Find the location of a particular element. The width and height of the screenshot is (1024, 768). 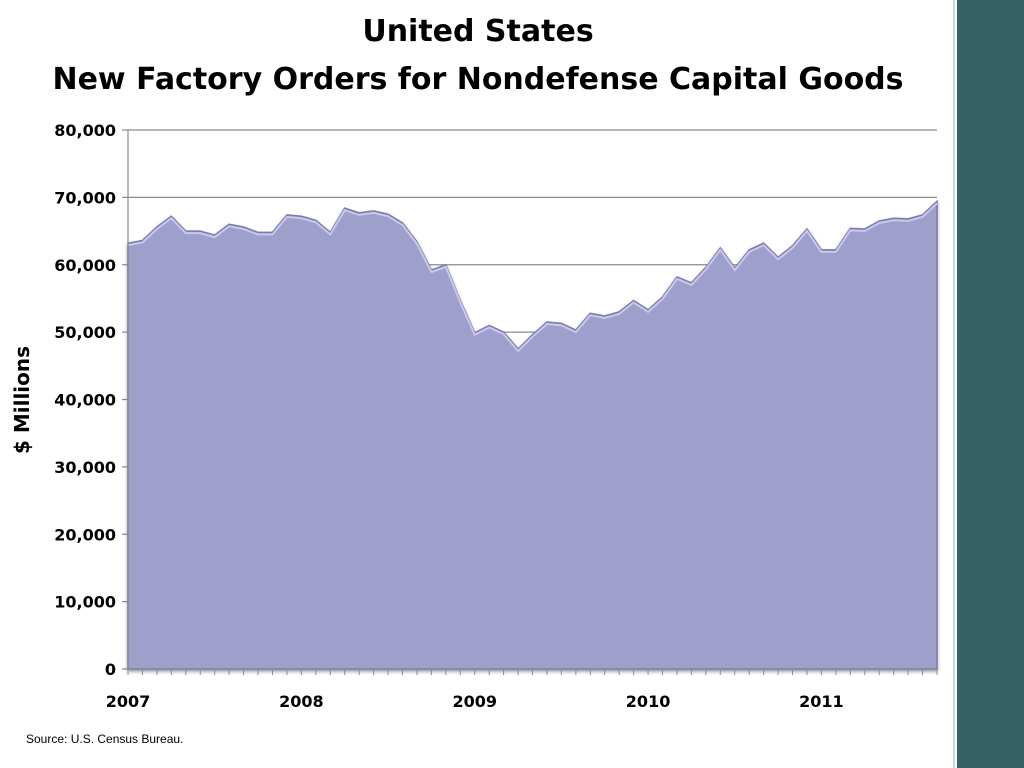

x-tick-label: 2009 is located at coordinates (474, 701).